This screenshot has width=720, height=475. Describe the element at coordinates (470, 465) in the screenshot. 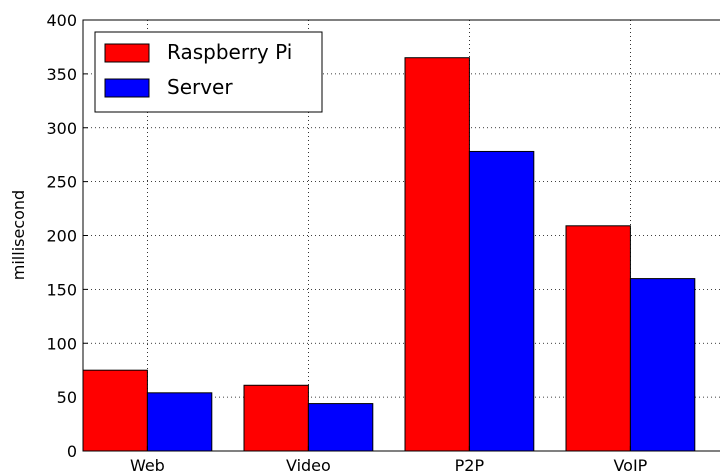

I see `x-tick-label: P2P` at that location.